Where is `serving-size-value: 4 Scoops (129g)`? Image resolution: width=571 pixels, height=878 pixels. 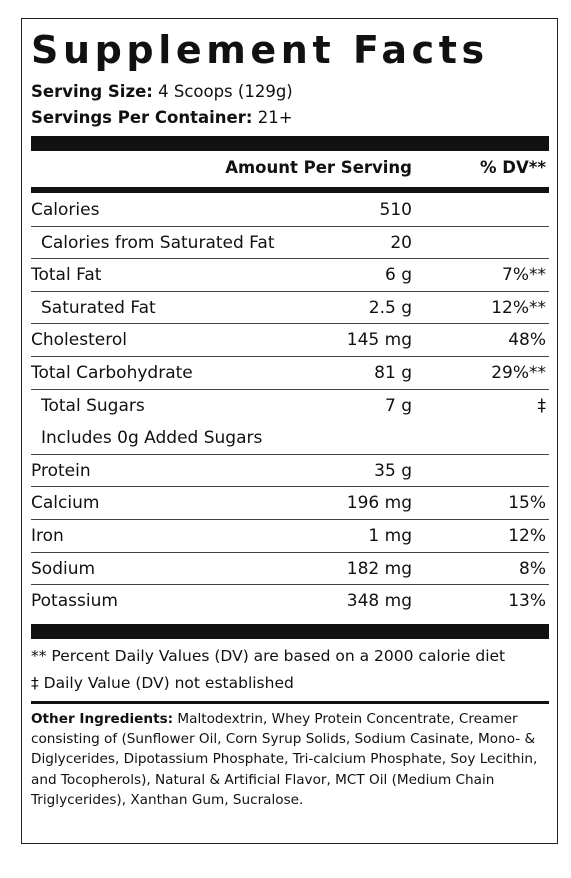 serving-size-value: 4 Scoops (129g) is located at coordinates (222, 91).